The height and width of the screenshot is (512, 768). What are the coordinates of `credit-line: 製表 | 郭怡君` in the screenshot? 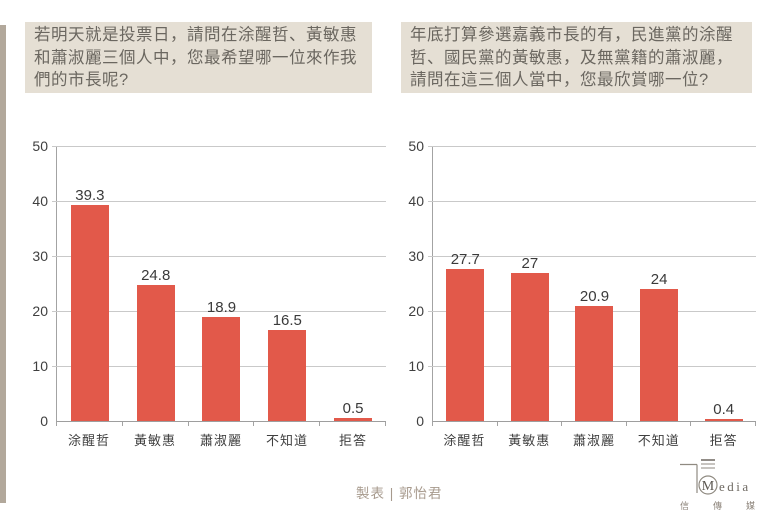 It's located at (399, 493).